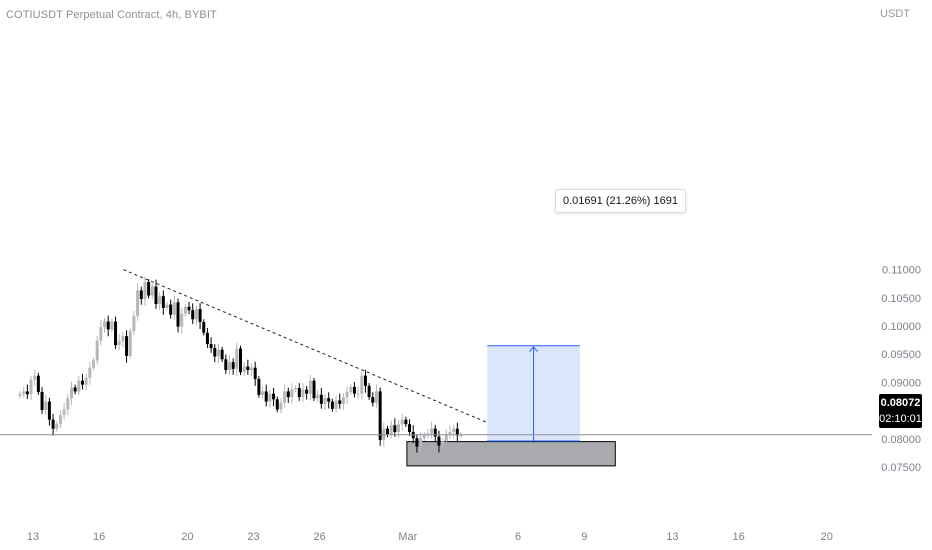  What do you see at coordinates (901, 299) in the screenshot?
I see `y-tick-label: 0.10500` at bounding box center [901, 299].